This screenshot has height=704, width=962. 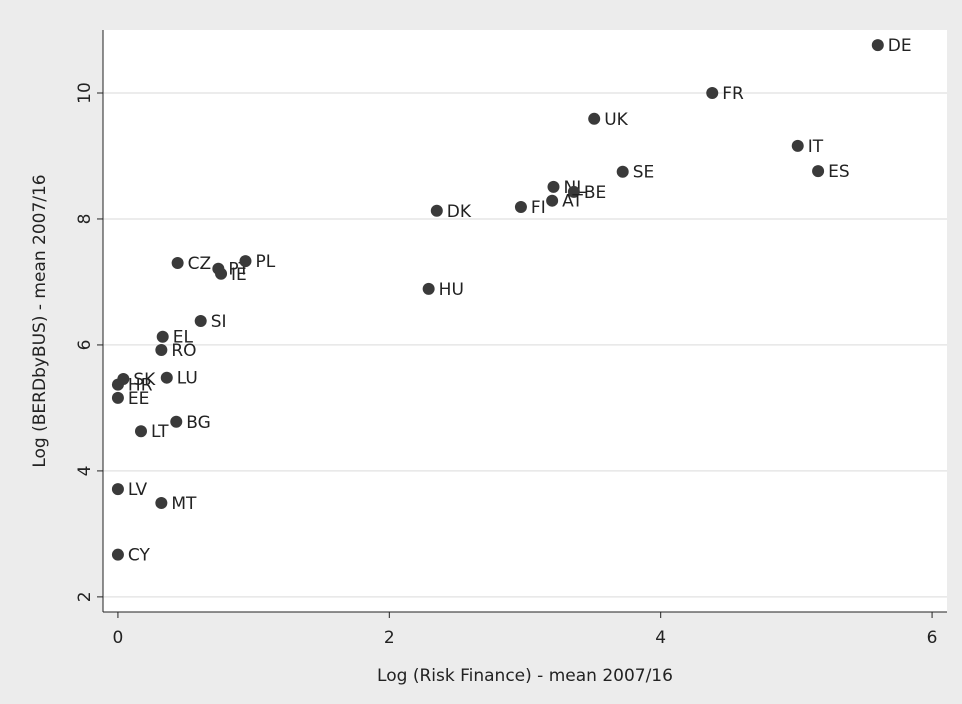 I want to click on point-label: RO, so click(x=183, y=351).